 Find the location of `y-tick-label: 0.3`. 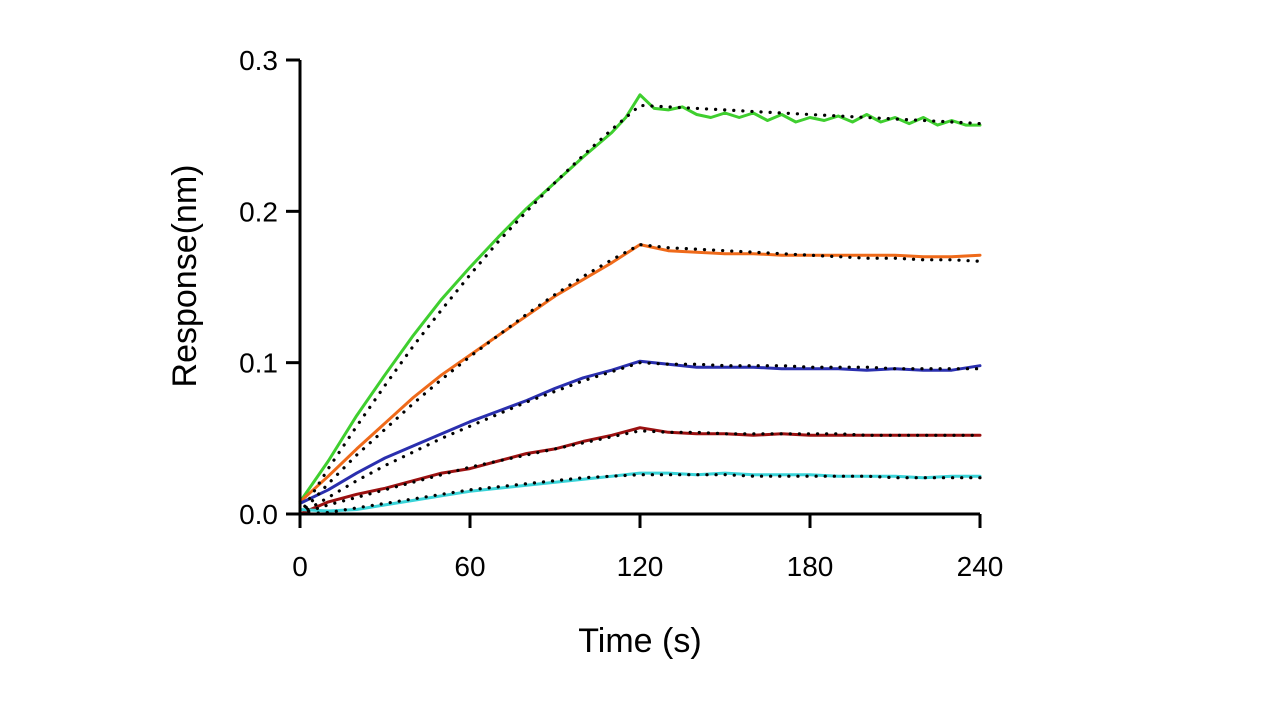

y-tick-label: 0.3 is located at coordinates (258, 60).